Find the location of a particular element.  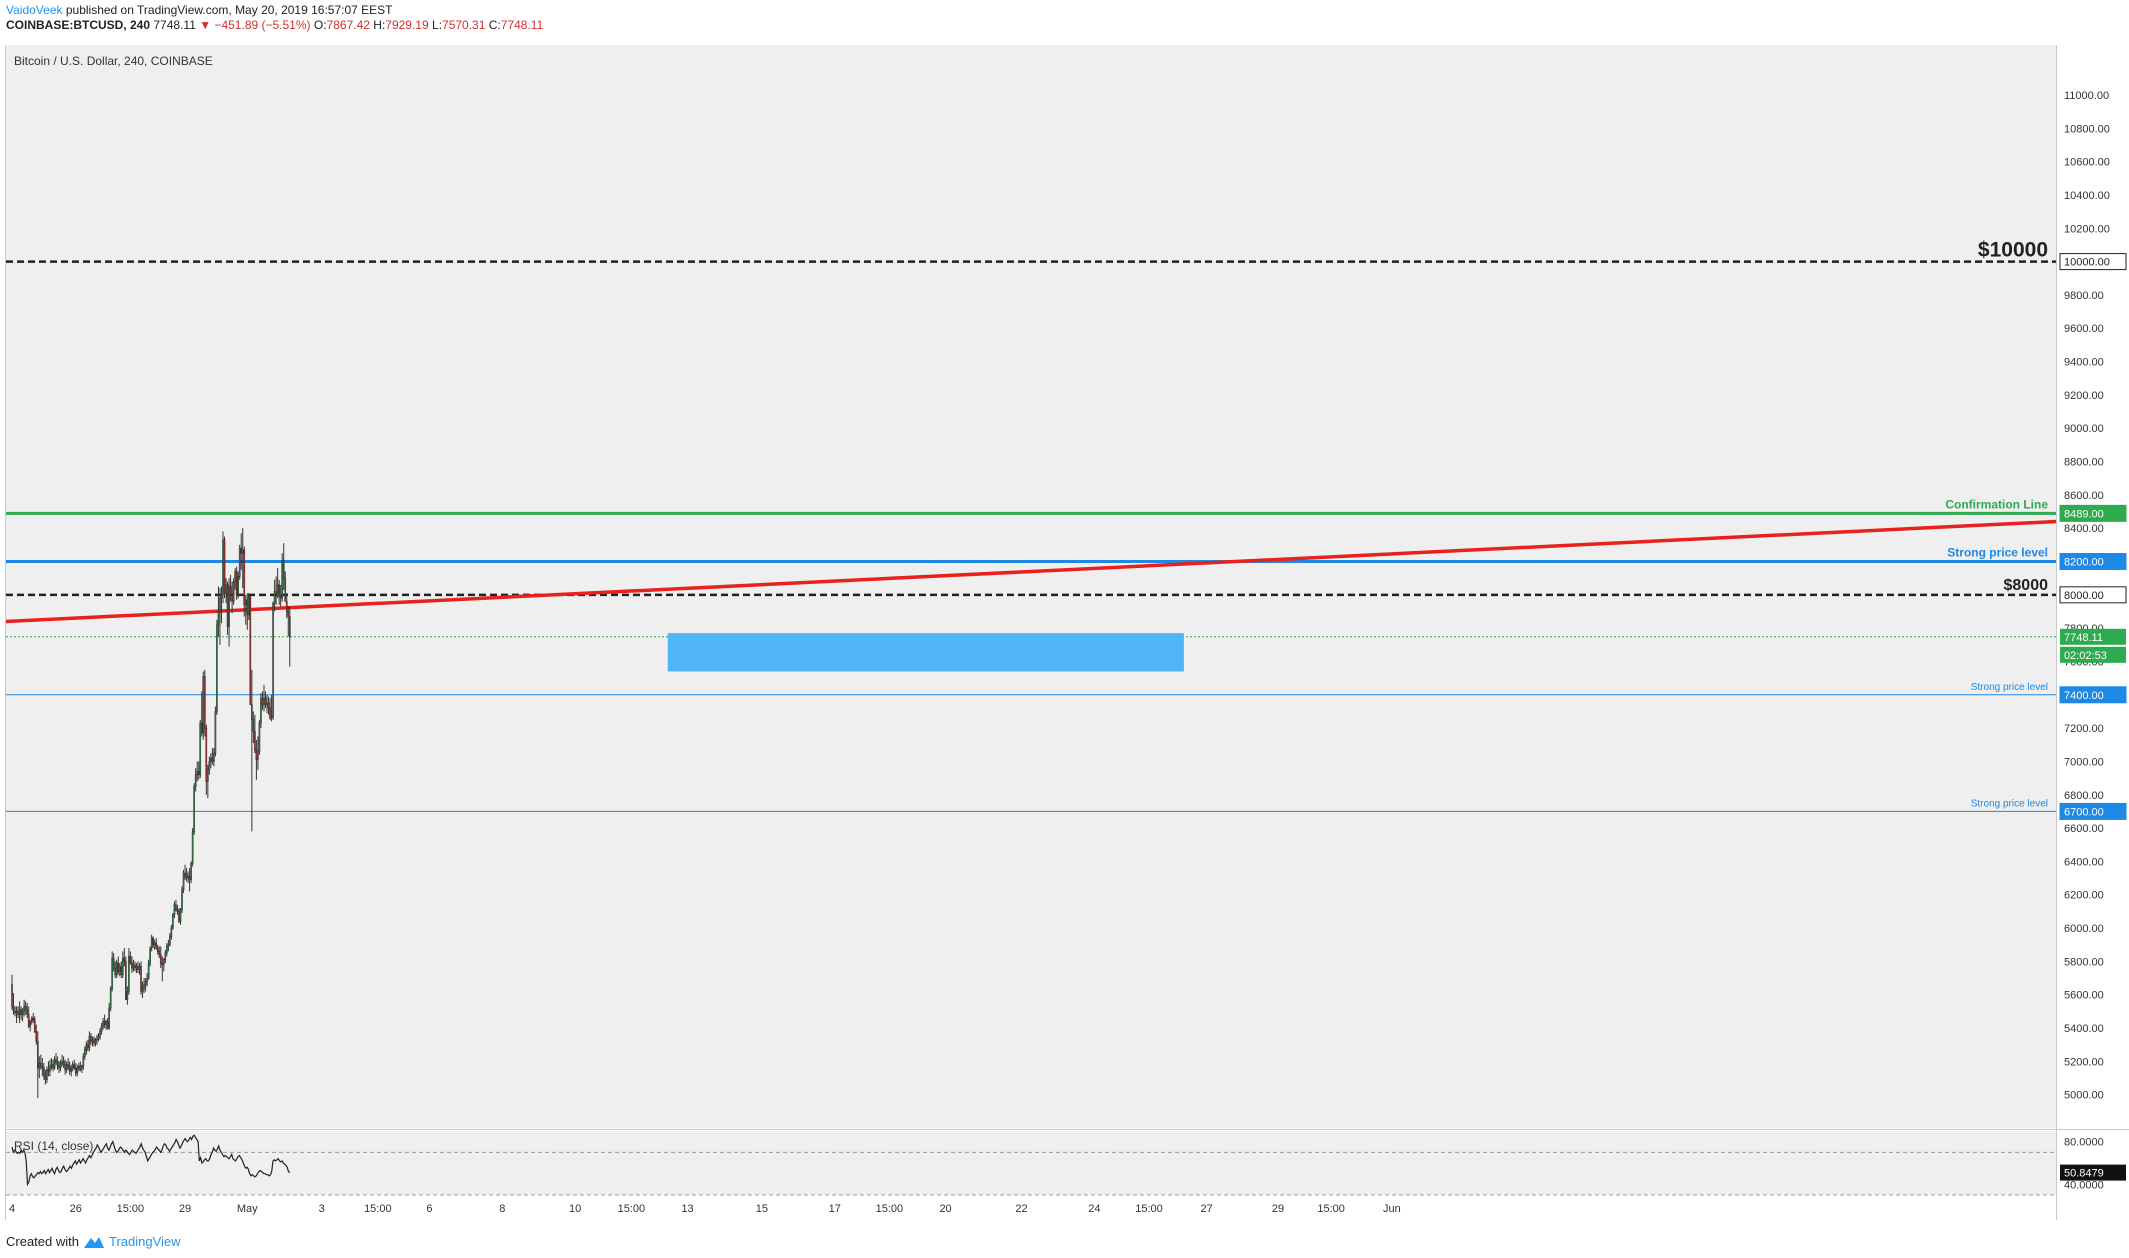

rsi-last-badge is located at coordinates (2093, 1172).